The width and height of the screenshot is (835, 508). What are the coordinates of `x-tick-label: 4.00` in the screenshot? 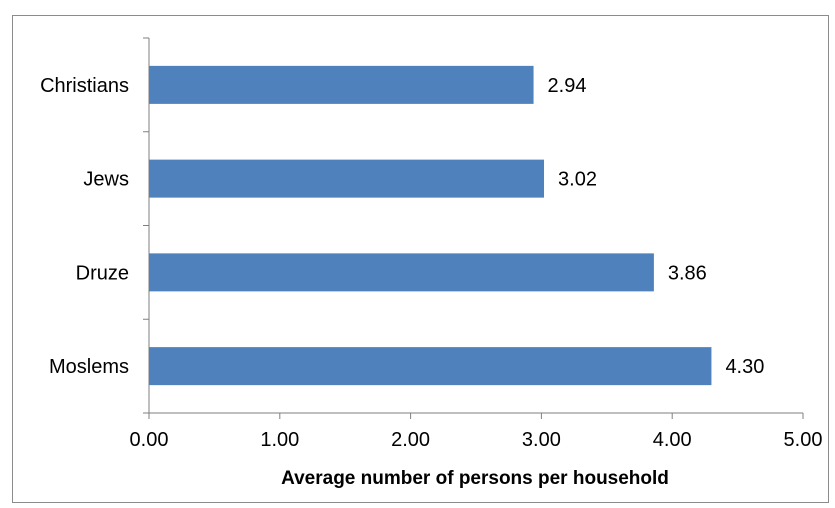 It's located at (672, 440).